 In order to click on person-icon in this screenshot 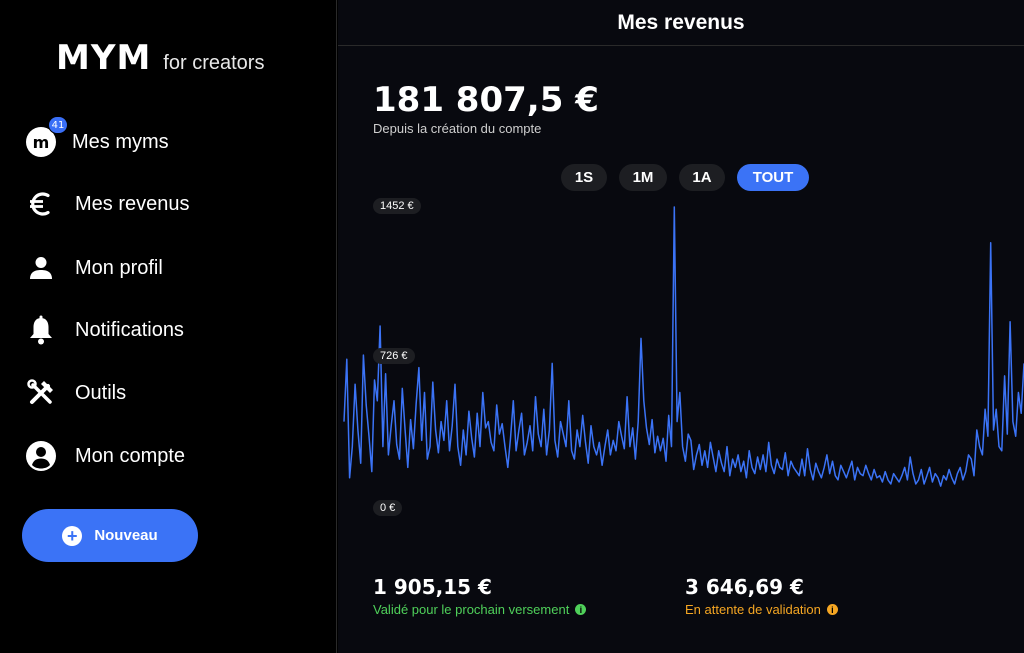, I will do `click(41, 268)`.